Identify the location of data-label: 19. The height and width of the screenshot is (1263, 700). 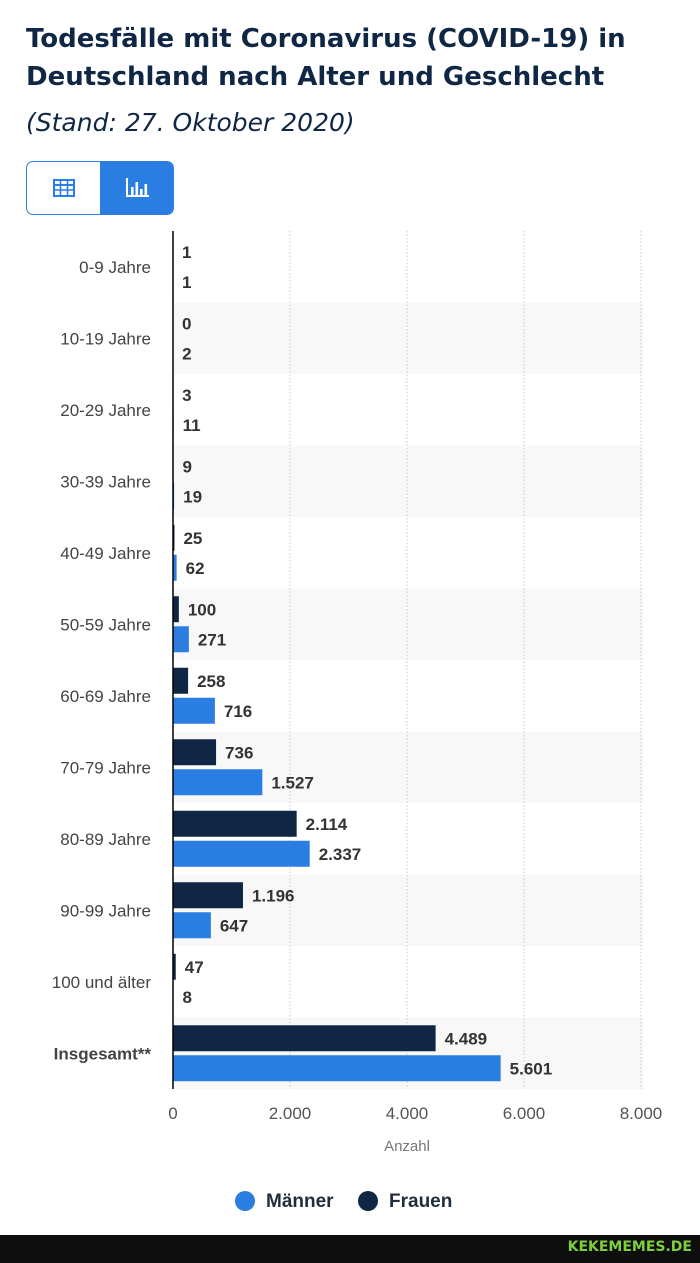
(192, 496).